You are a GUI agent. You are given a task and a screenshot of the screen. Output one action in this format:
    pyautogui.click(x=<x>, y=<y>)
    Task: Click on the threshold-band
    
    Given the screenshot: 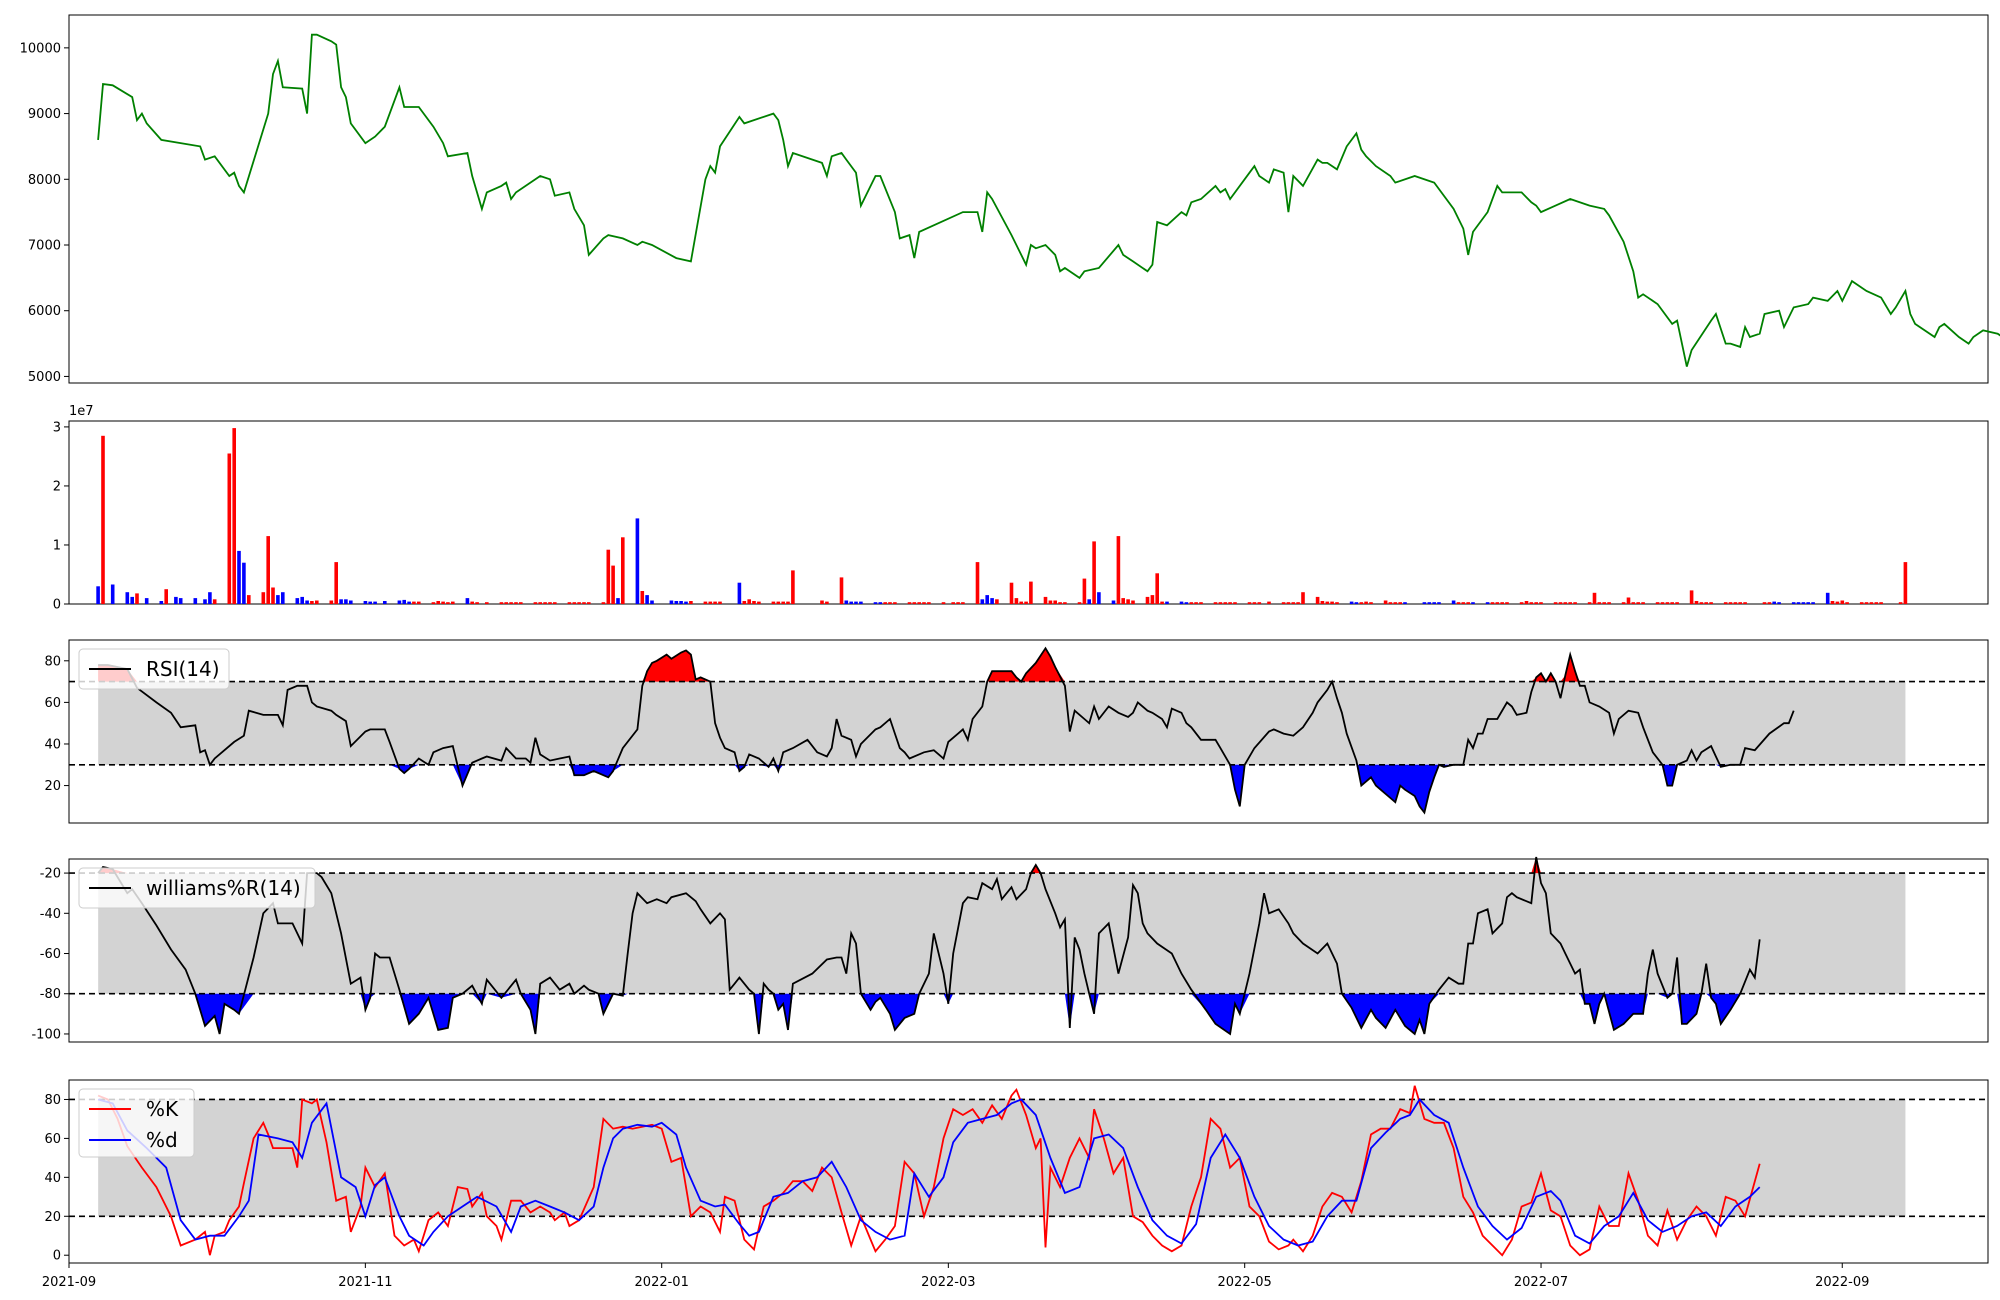 What is the action you would take?
    pyautogui.click(x=1002, y=723)
    